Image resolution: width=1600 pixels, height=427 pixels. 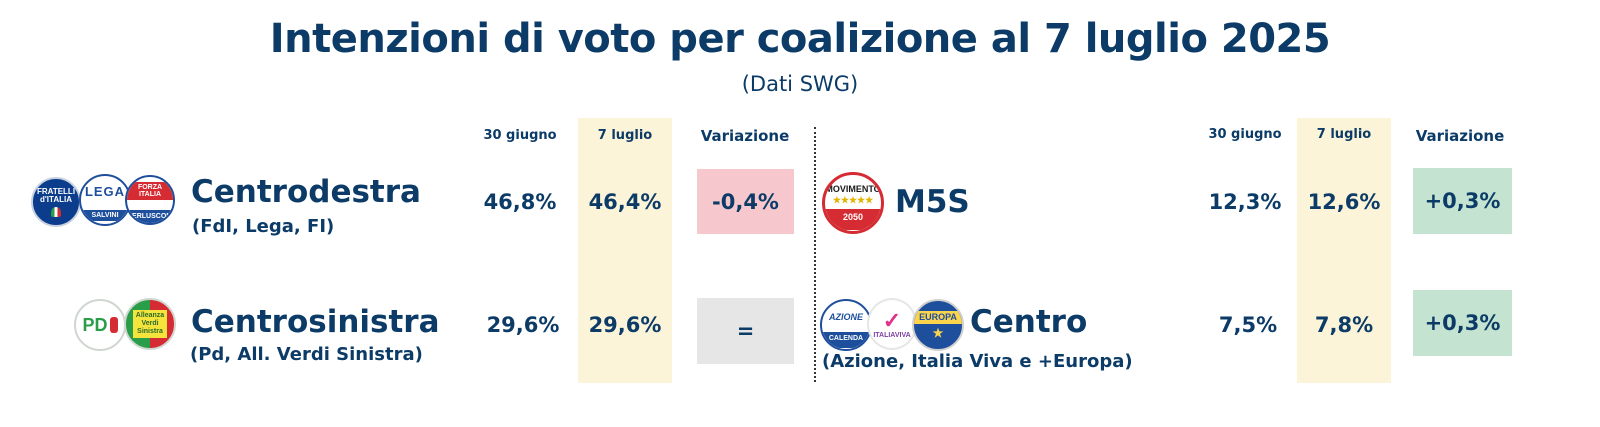 What do you see at coordinates (263, 226) in the screenshot?
I see `row-parties-centrodestra: (FdI, Lega, FI)` at bounding box center [263, 226].